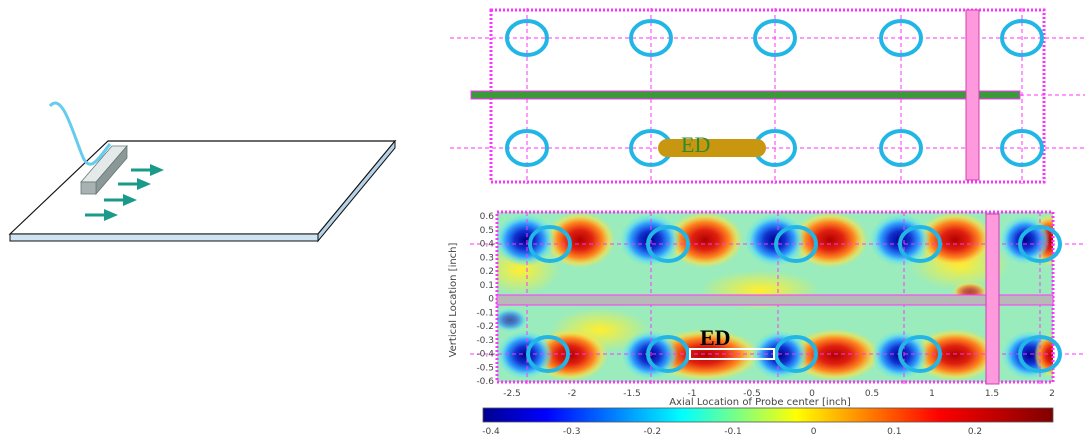 Image resolution: width=1086 pixels, height=438 pixels. Describe the element at coordinates (894, 432) in the screenshot. I see `colorbar-tick-label: 0.1` at that location.